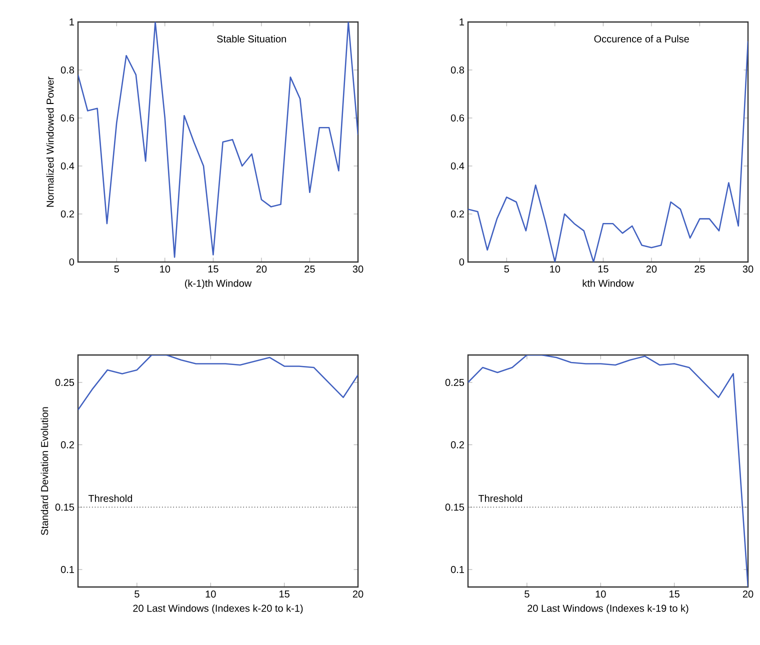 The height and width of the screenshot is (645, 760). Describe the element at coordinates (50, 141) in the screenshot. I see `y-axis-title: Normalized Windowed Power` at that location.